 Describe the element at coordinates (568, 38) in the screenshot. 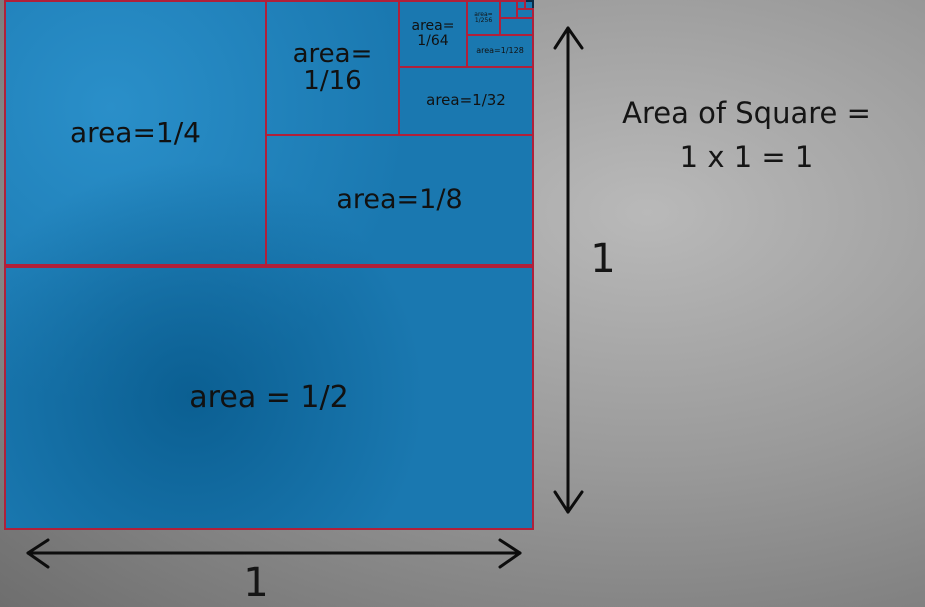

I see `vertical-arrow-head-top` at that location.